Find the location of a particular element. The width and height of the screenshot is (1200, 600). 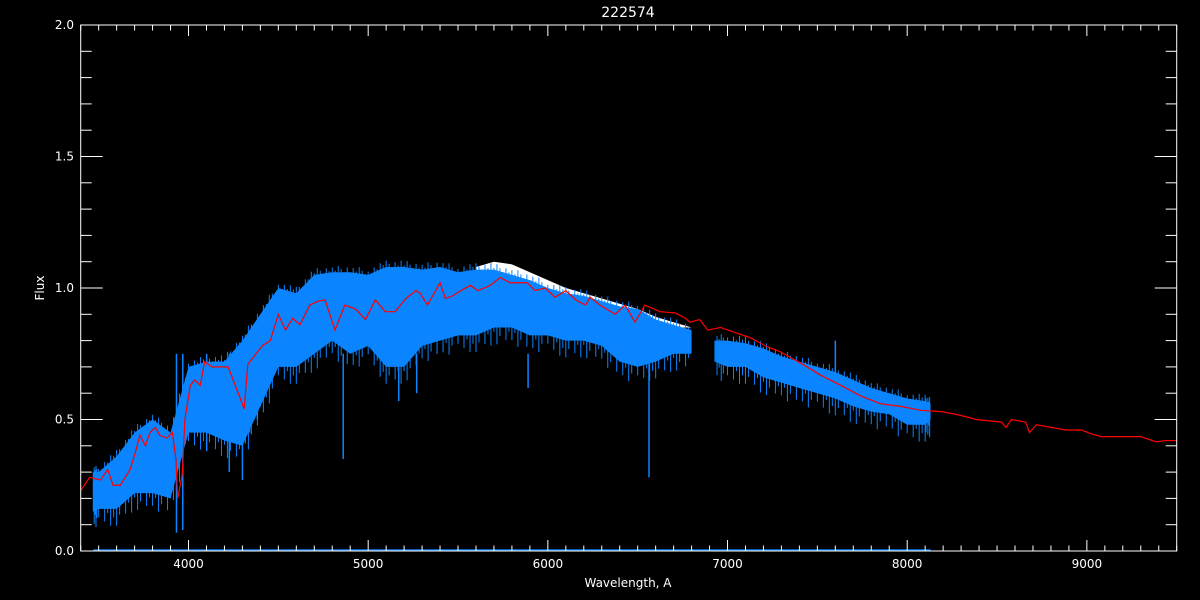

x-tick-label: 4000 is located at coordinates (188, 564).